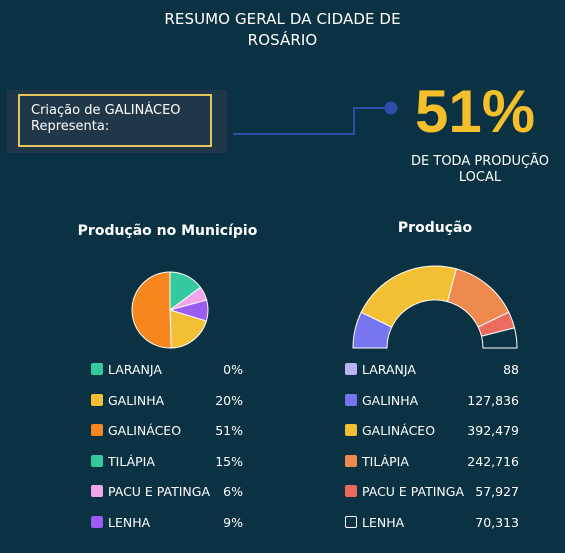  Describe the element at coordinates (167, 370) in the screenshot. I see `municipio-legend-item: LARANJA 0%` at that location.